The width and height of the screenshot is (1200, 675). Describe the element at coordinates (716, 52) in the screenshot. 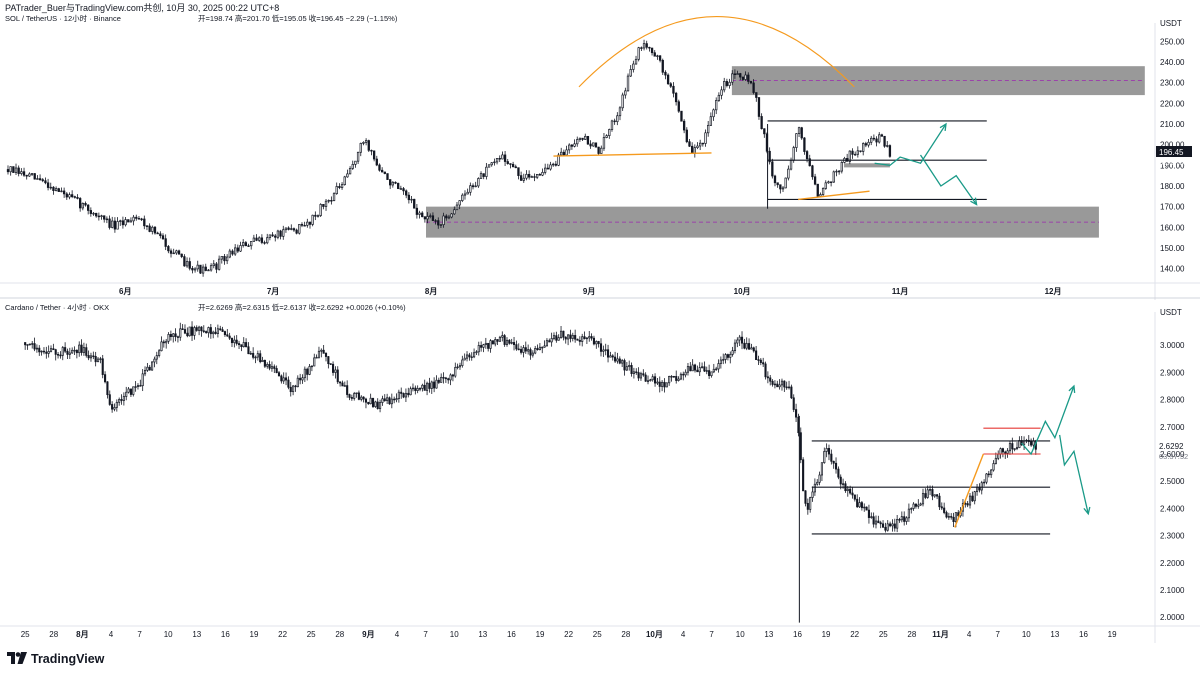

I see `orange-arc` at that location.